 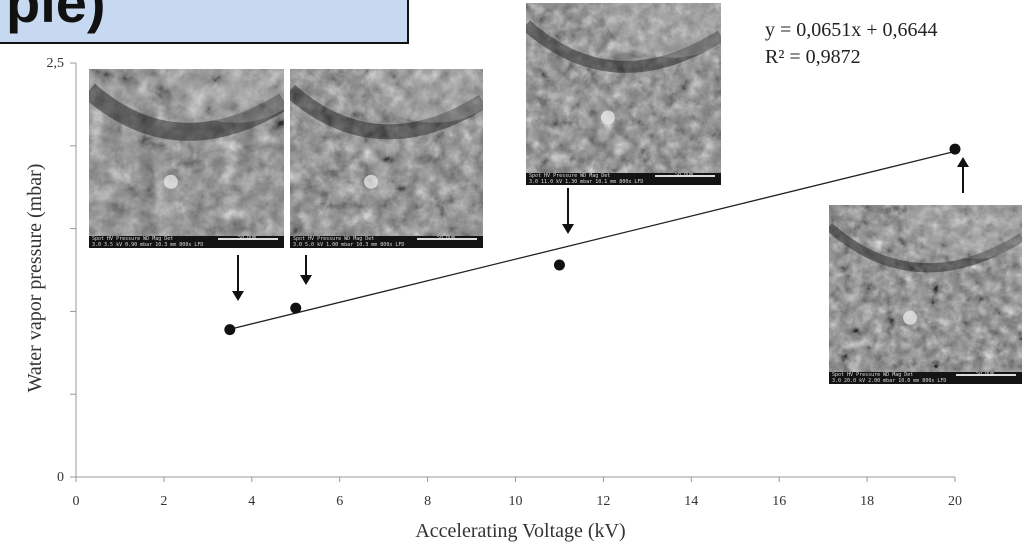 What do you see at coordinates (251, 501) in the screenshot?
I see `x-tick-label: 4` at bounding box center [251, 501].